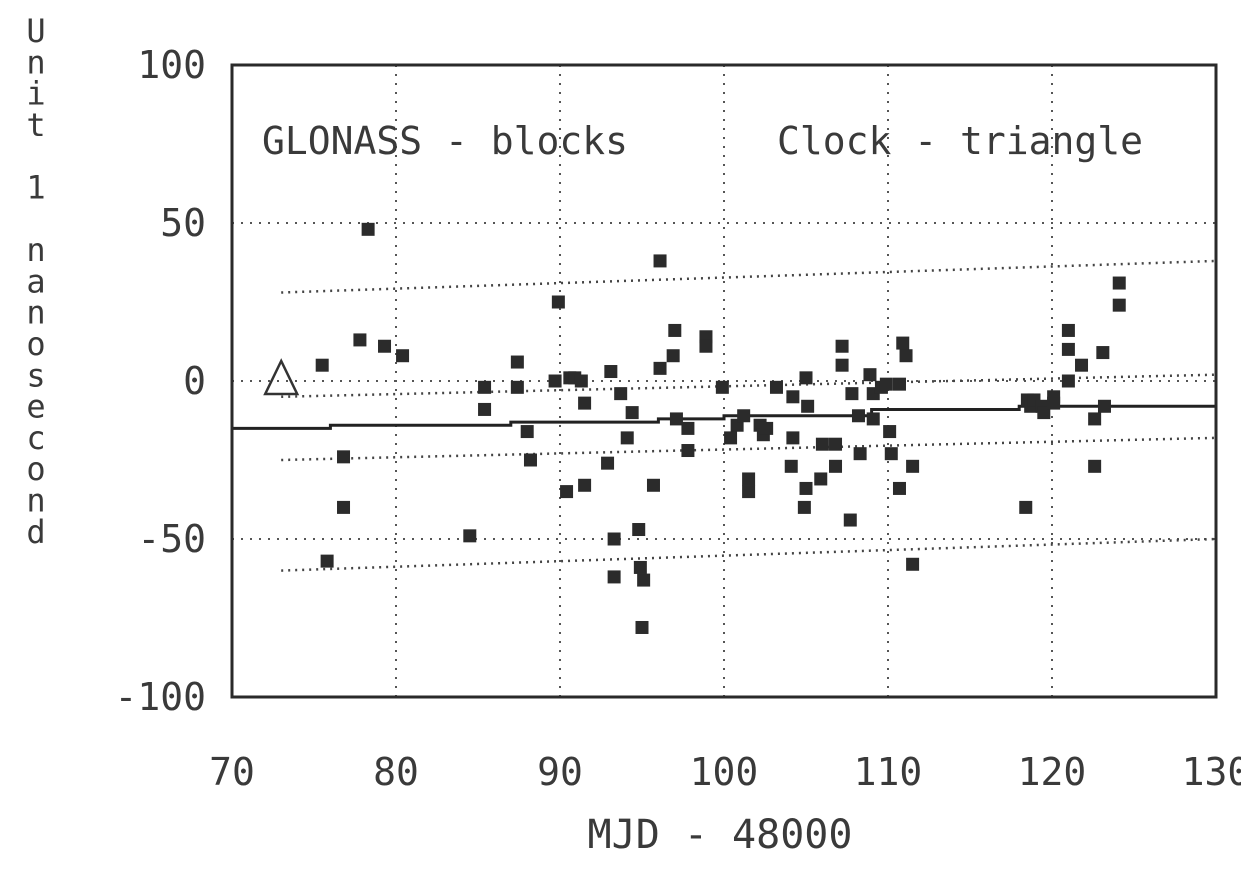  Describe the element at coordinates (725, 772) in the screenshot. I see `x-axis-tick-labels: 70 80 90 100 110 120 130` at that location.